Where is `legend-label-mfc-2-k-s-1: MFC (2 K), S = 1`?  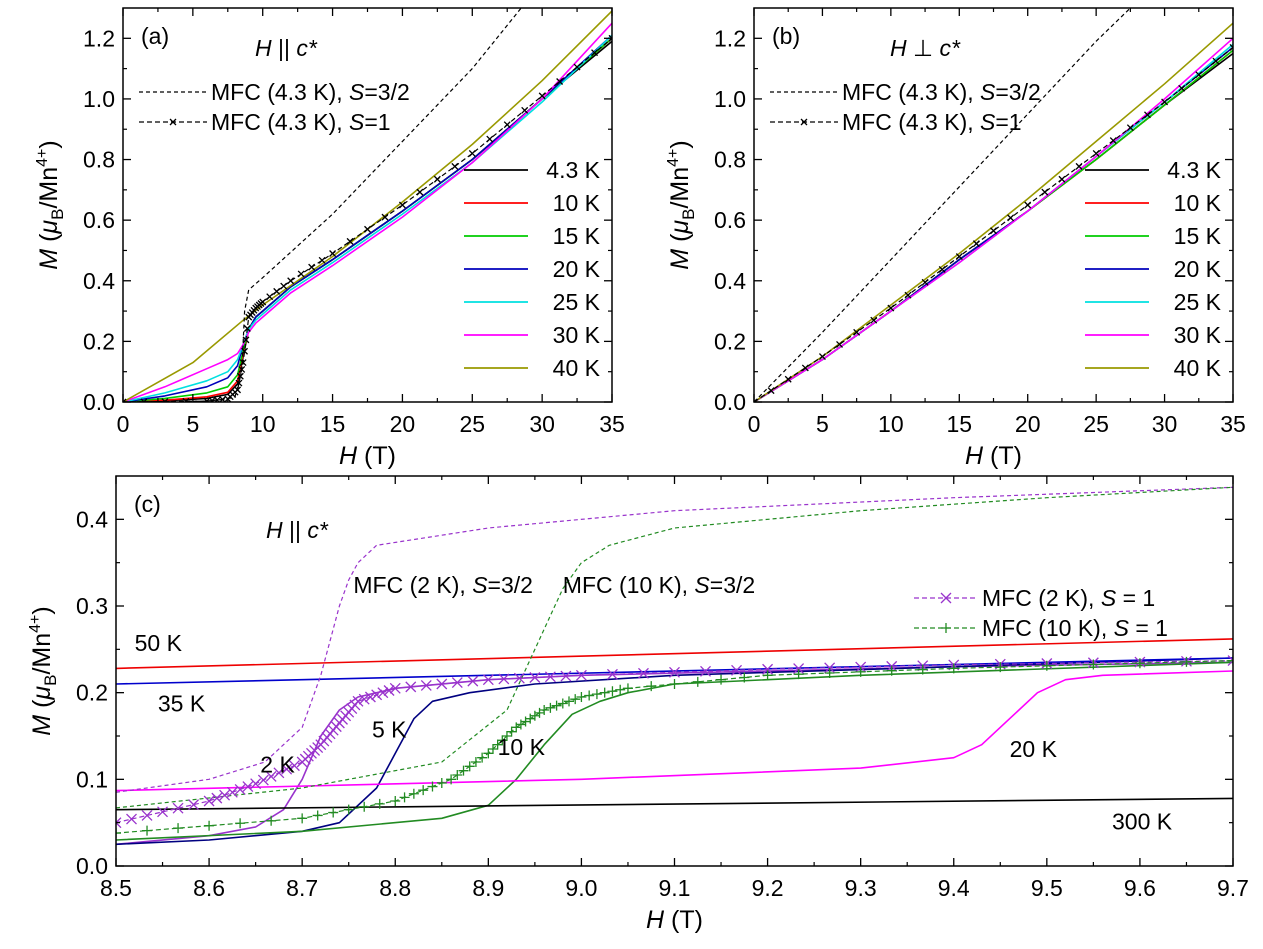
legend-label-mfc-2-k-s-1: MFC (2 K), S = 1 is located at coordinates (1068, 598).